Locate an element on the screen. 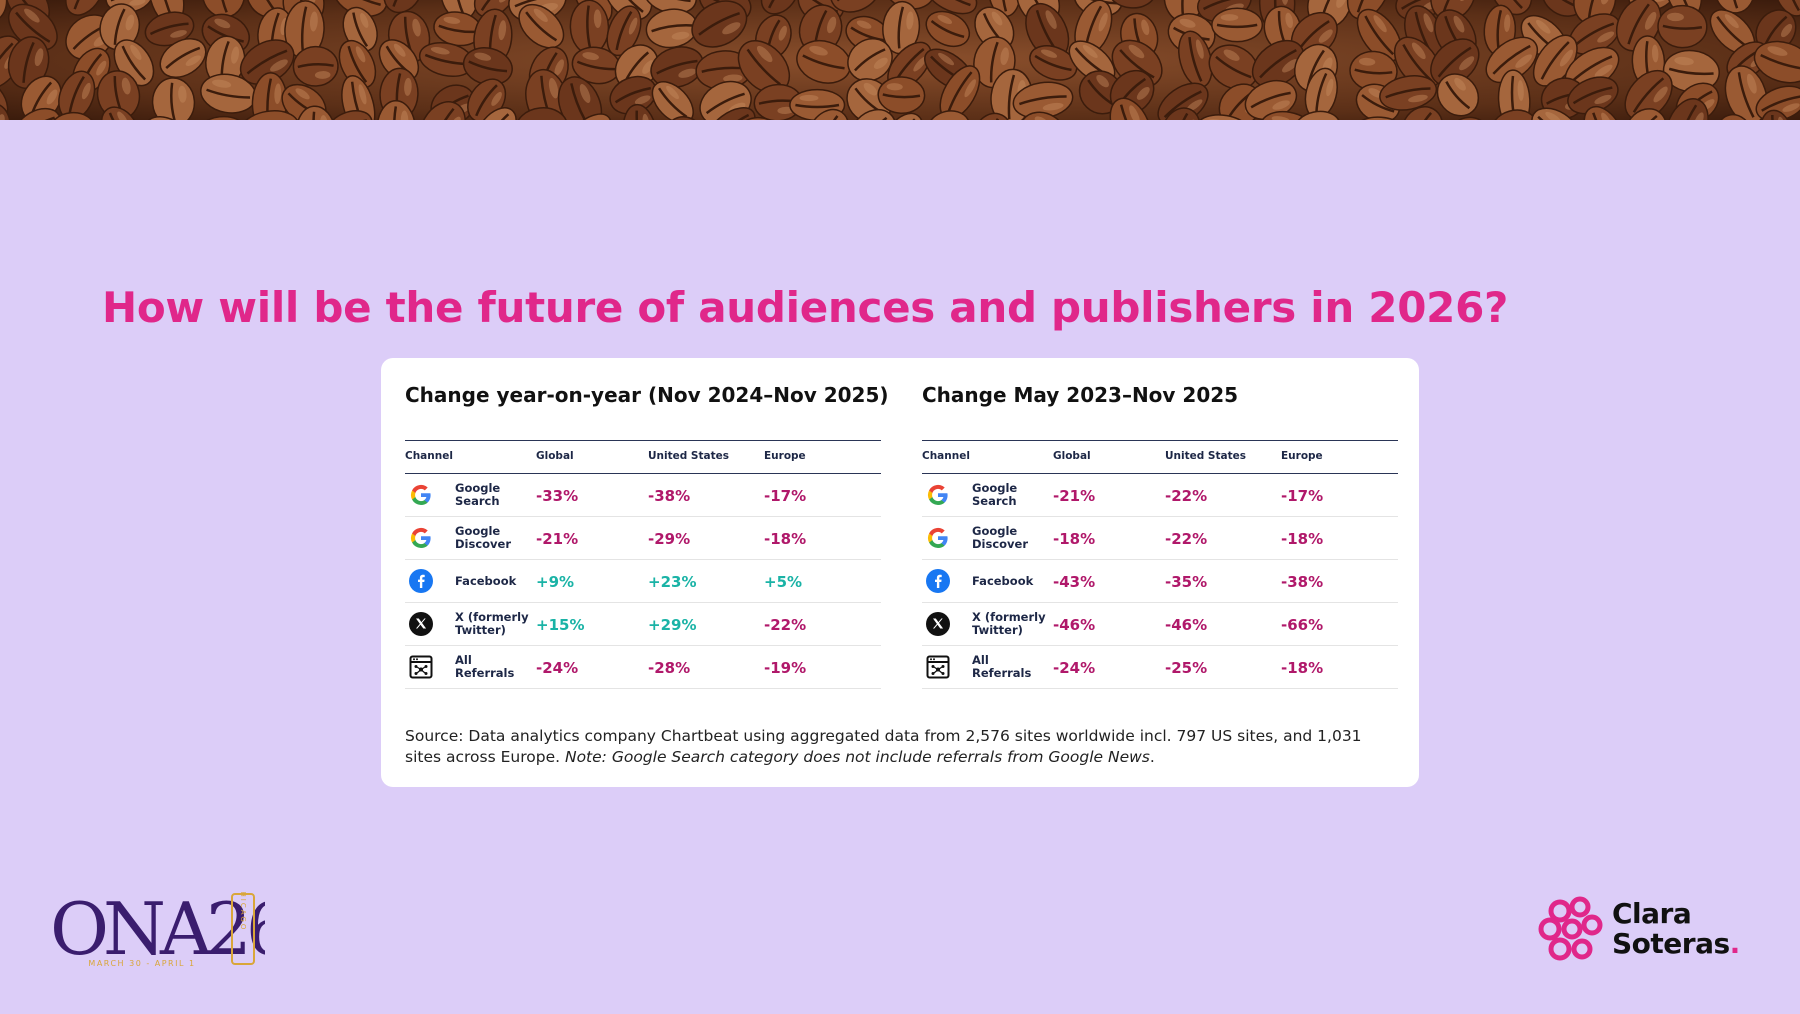 The width and height of the screenshot is (1800, 1014). channel-label: Facebook is located at coordinates (495, 581).